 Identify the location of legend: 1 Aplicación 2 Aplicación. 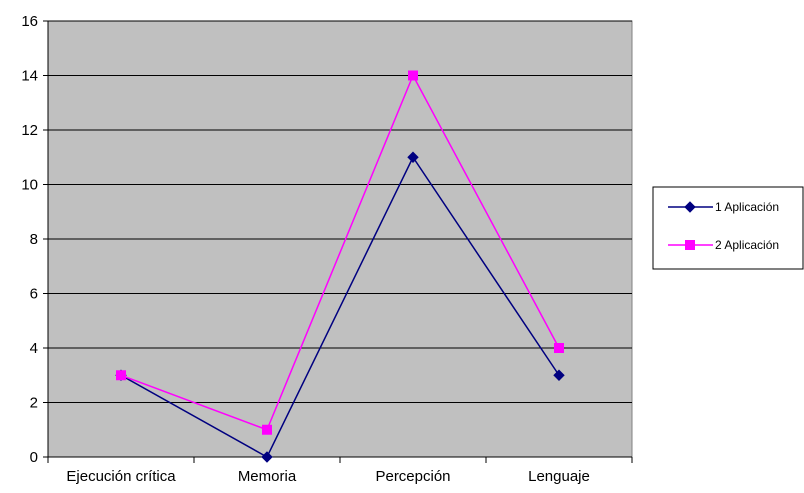
(728, 228).